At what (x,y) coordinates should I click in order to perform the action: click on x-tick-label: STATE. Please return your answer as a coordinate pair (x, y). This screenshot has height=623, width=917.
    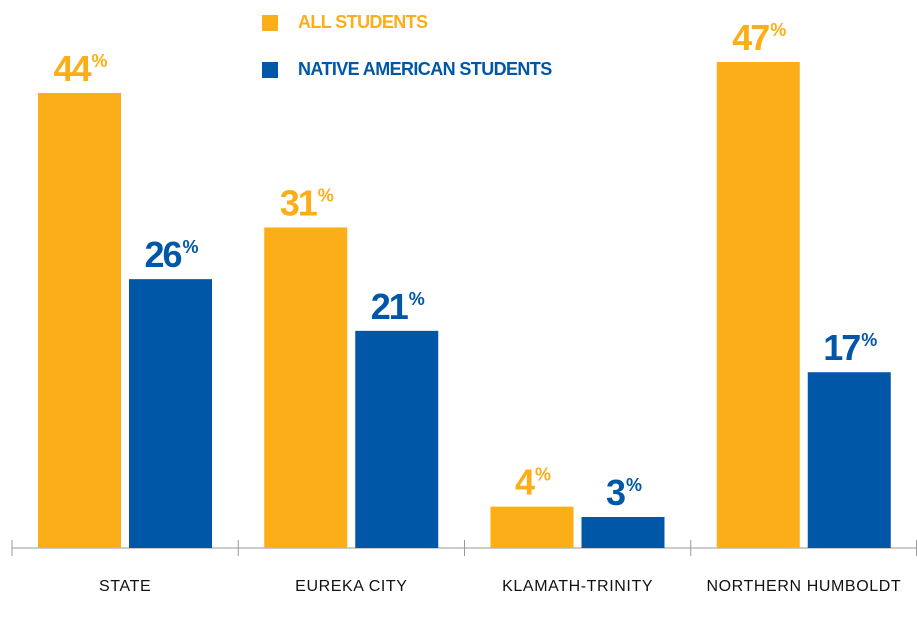
    Looking at the image, I should click on (125, 586).